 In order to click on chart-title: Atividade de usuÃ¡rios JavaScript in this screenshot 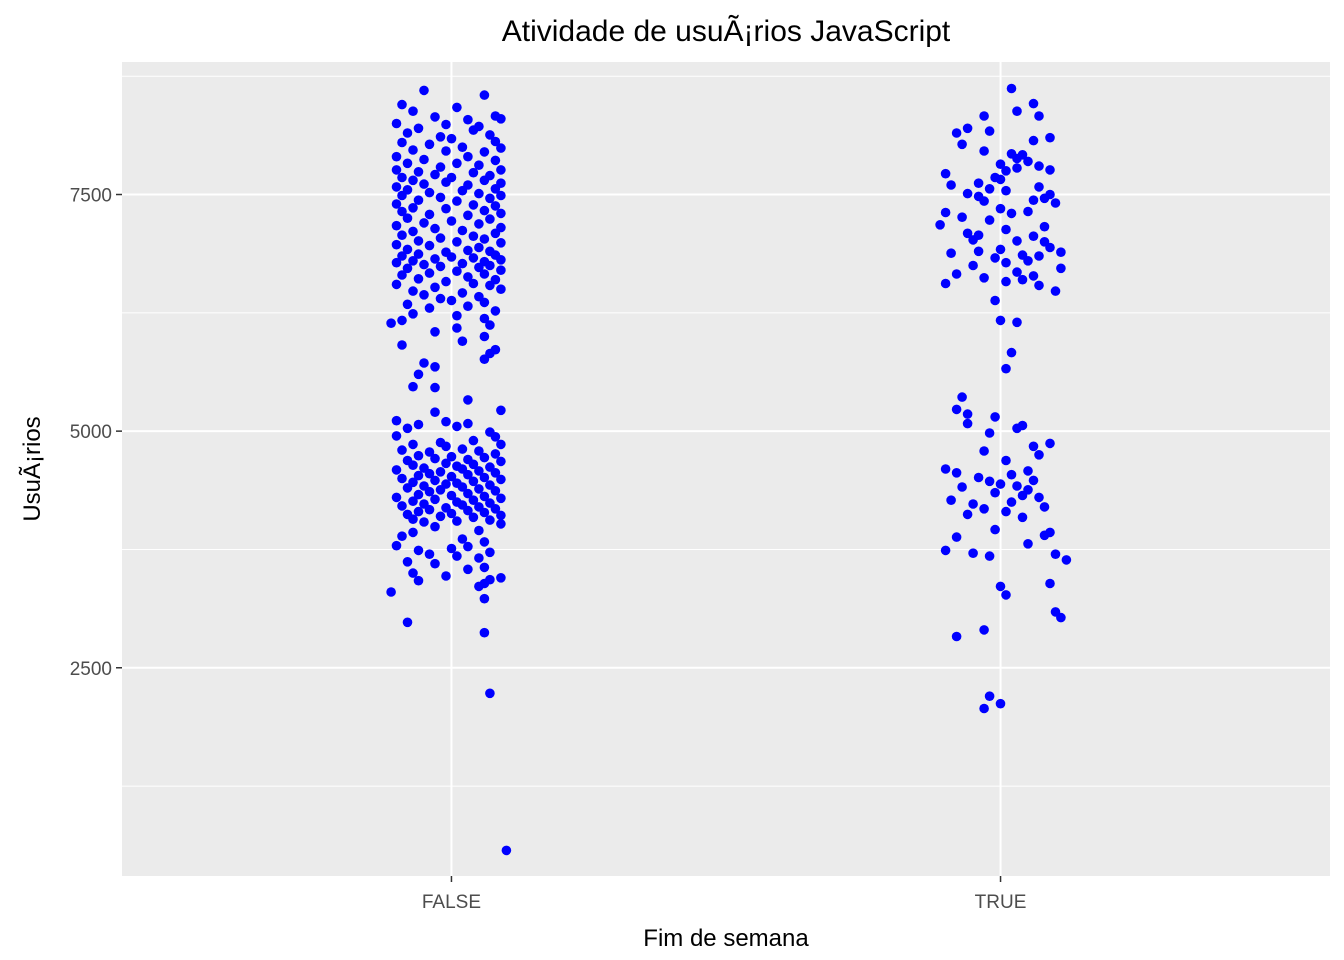, I will do `click(726, 31)`.